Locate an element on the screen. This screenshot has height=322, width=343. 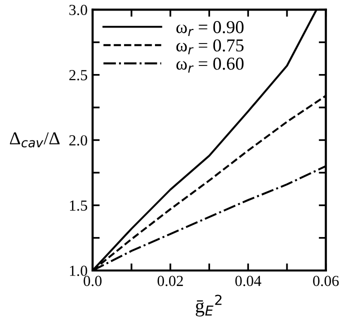
x-tick-label: 0.02 is located at coordinates (170, 281).